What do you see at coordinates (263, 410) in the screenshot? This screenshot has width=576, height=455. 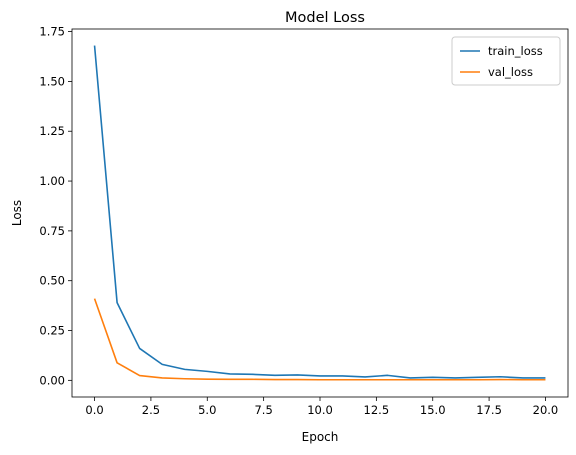 I see `x-tick-label: 7.5` at bounding box center [263, 410].